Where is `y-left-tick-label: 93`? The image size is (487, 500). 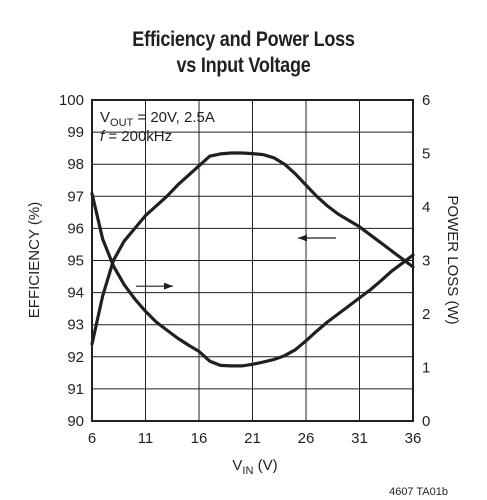
y-left-tick-label: 93 is located at coordinates (75, 325).